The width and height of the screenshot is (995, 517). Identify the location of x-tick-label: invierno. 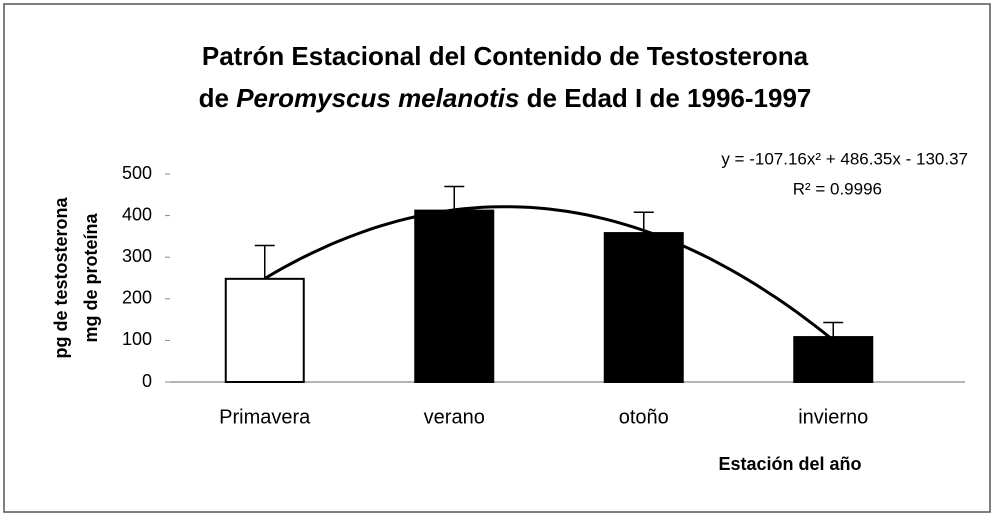
(833, 417).